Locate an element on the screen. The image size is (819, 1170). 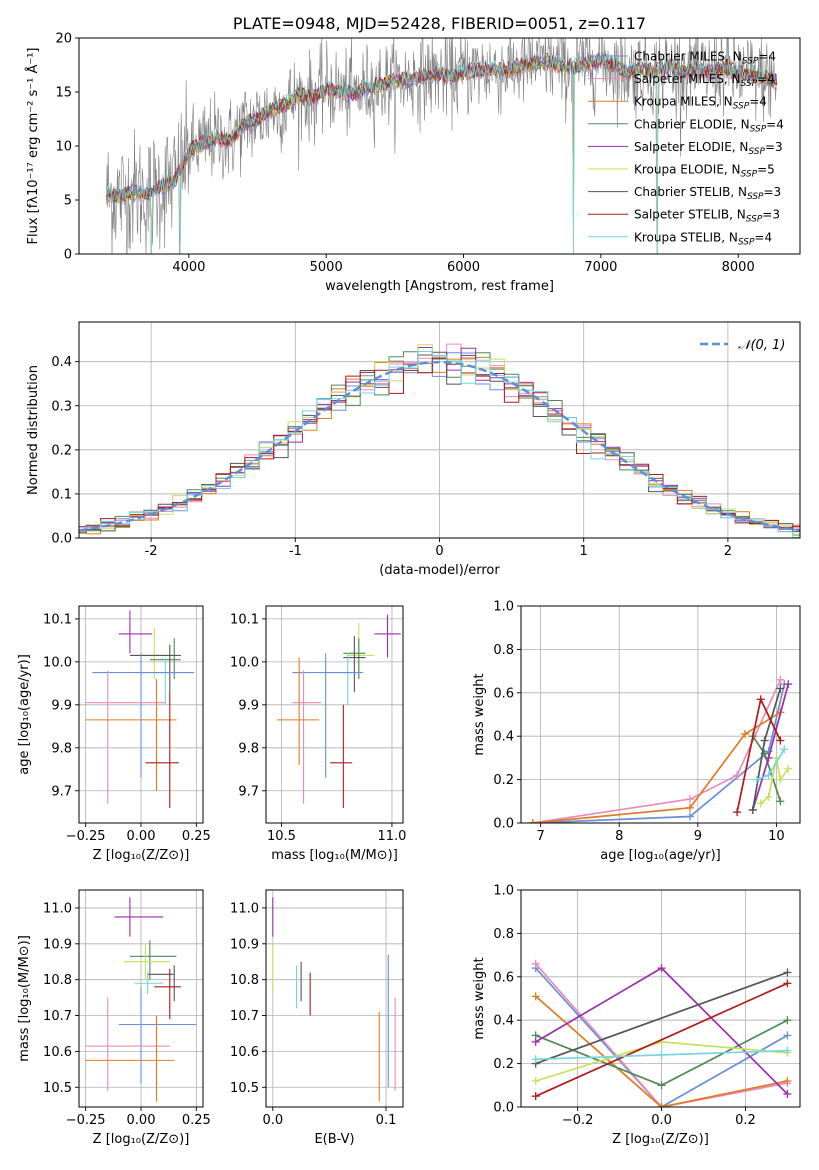
legend-entry: Salpeter STELIB, NSSP=3 is located at coordinates (707, 216).